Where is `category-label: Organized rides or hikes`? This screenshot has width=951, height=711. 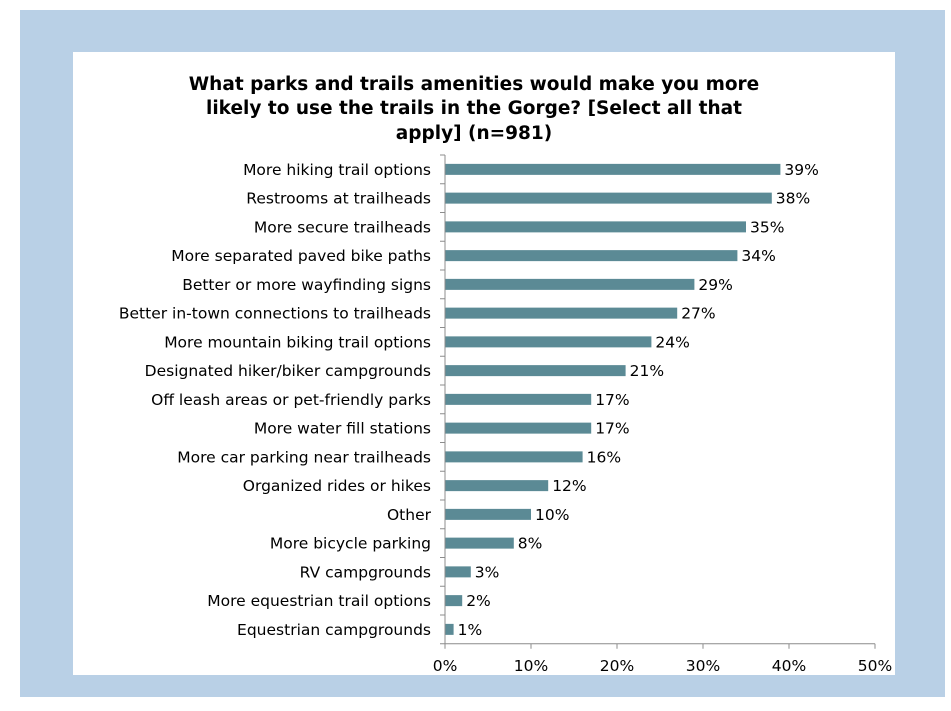 category-label: Organized rides or hikes is located at coordinates (337, 486).